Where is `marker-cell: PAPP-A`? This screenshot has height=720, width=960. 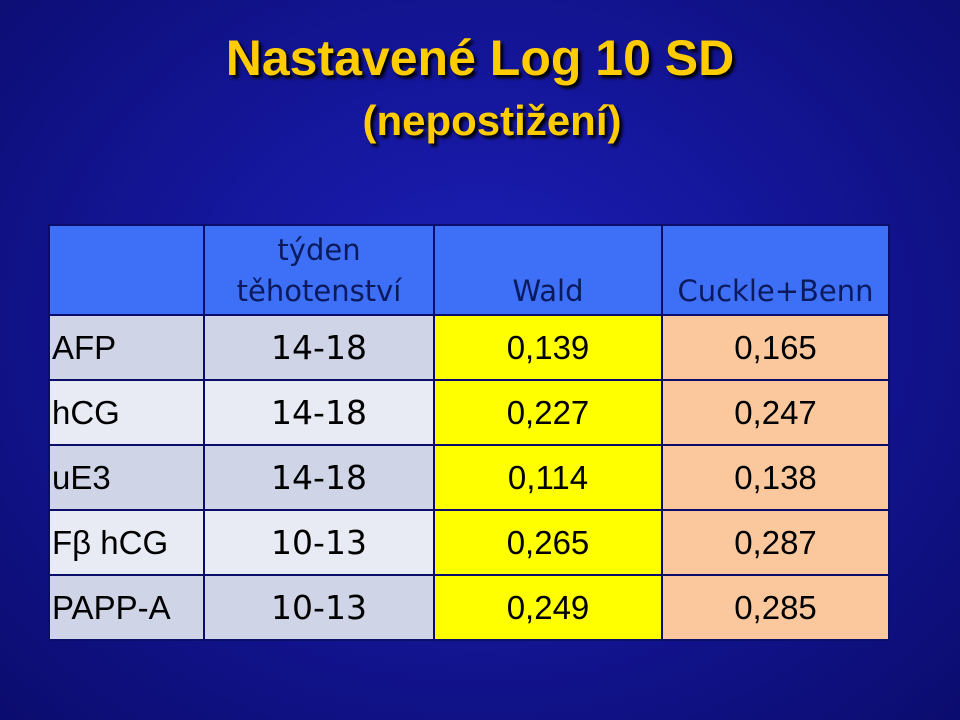
marker-cell: PAPP-A is located at coordinates (126, 607).